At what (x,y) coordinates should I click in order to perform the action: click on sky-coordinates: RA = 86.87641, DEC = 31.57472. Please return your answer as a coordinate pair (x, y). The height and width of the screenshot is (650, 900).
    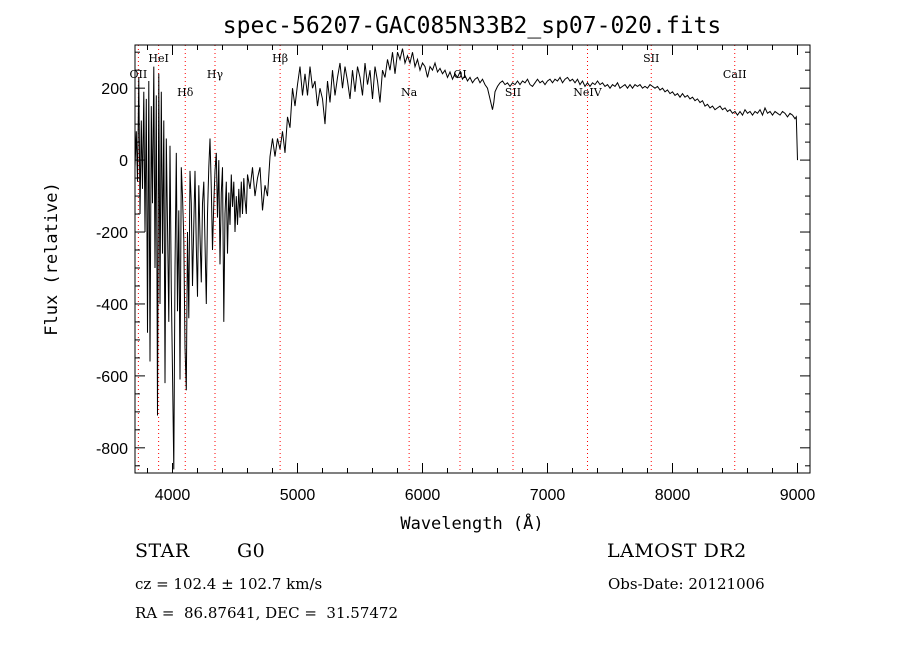
    Looking at the image, I should click on (267, 613).